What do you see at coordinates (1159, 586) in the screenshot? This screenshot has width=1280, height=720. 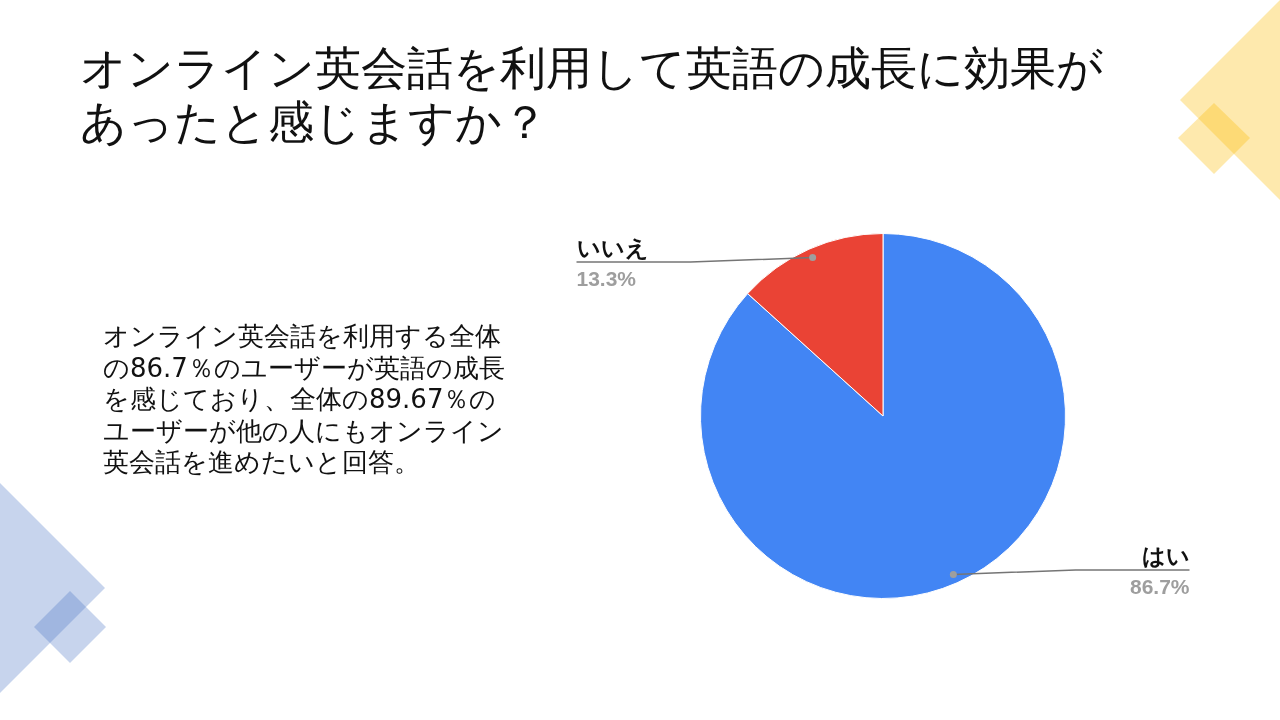 I see `data-label: 86.7%` at bounding box center [1159, 586].